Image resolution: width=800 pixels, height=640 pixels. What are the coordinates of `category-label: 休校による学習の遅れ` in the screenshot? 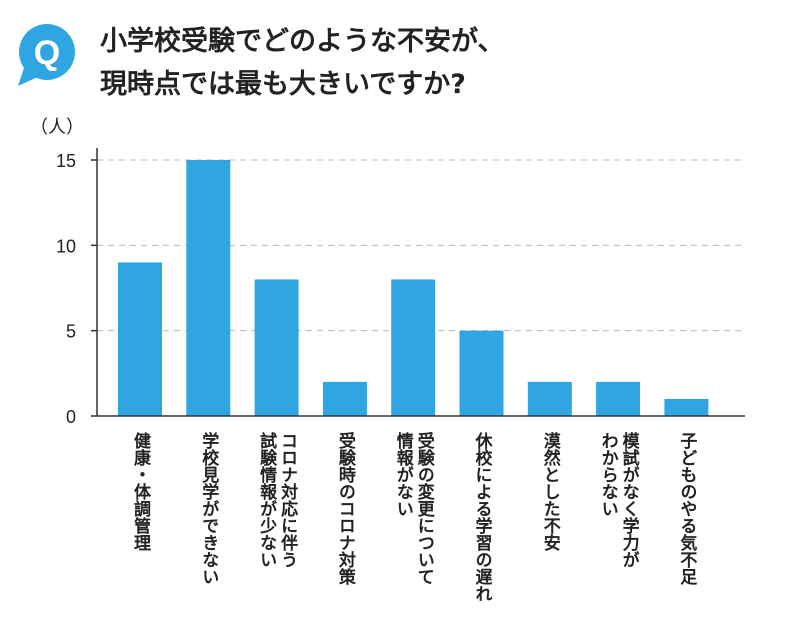 It's located at (483, 516).